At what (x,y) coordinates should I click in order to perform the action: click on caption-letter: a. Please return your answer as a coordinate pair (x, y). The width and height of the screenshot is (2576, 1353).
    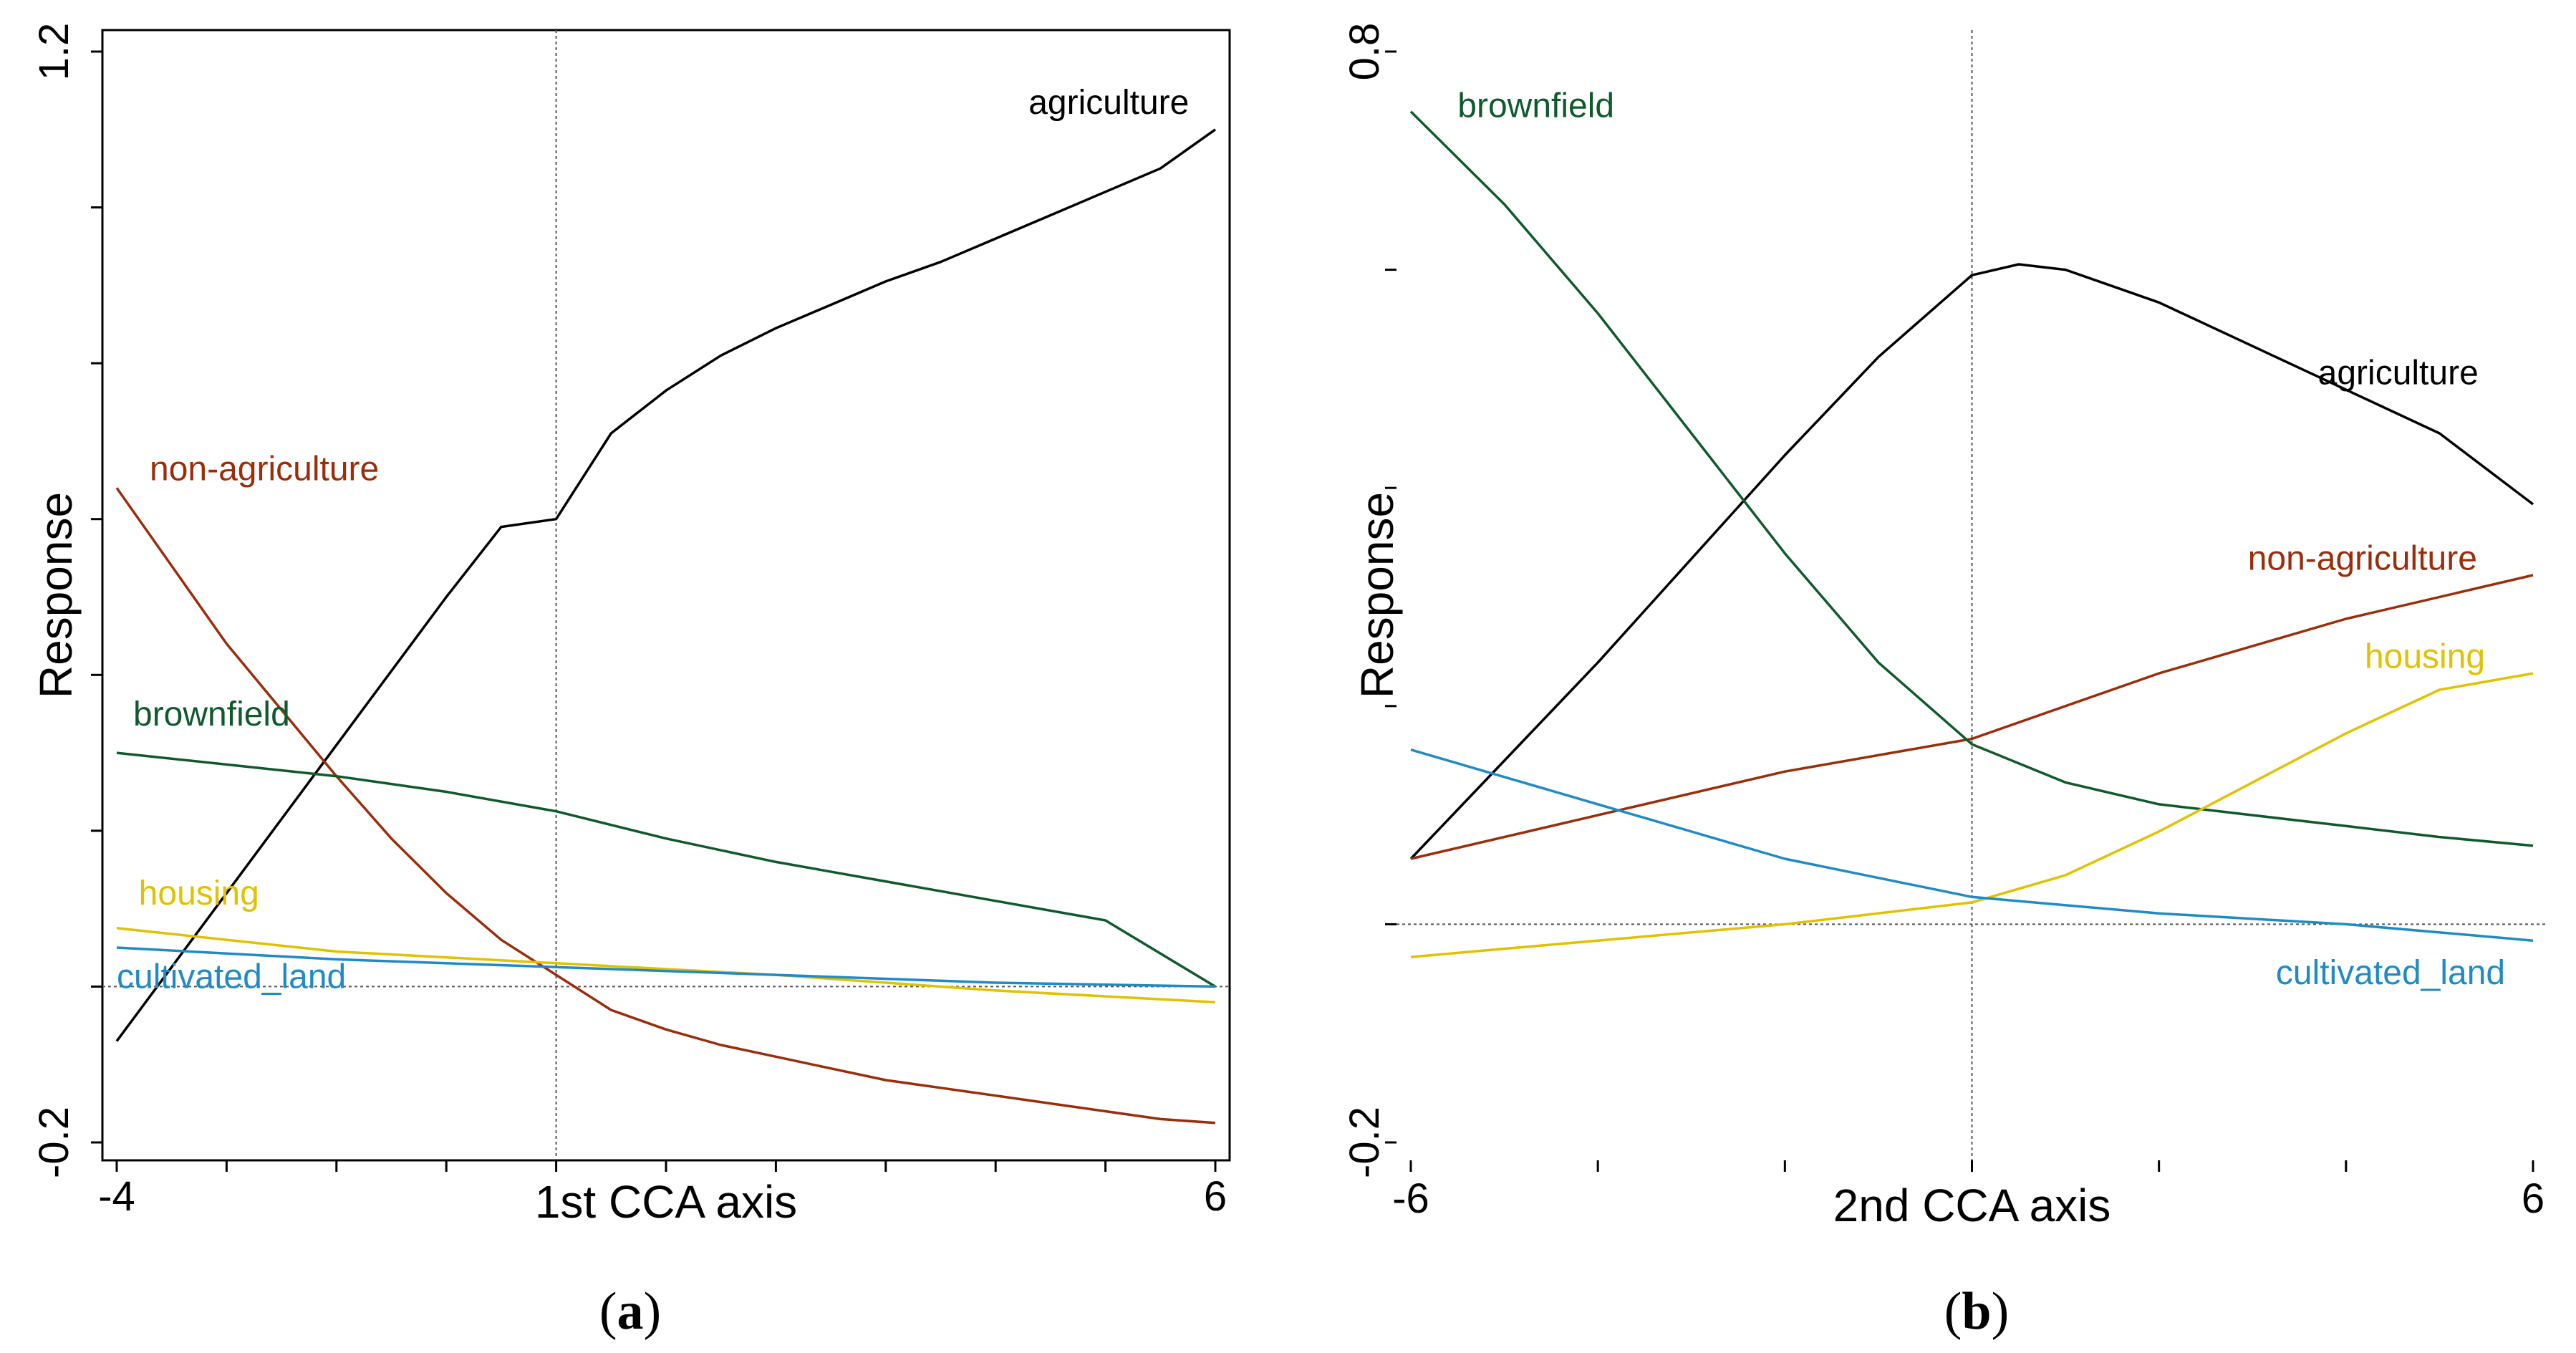
    Looking at the image, I should click on (630, 1311).